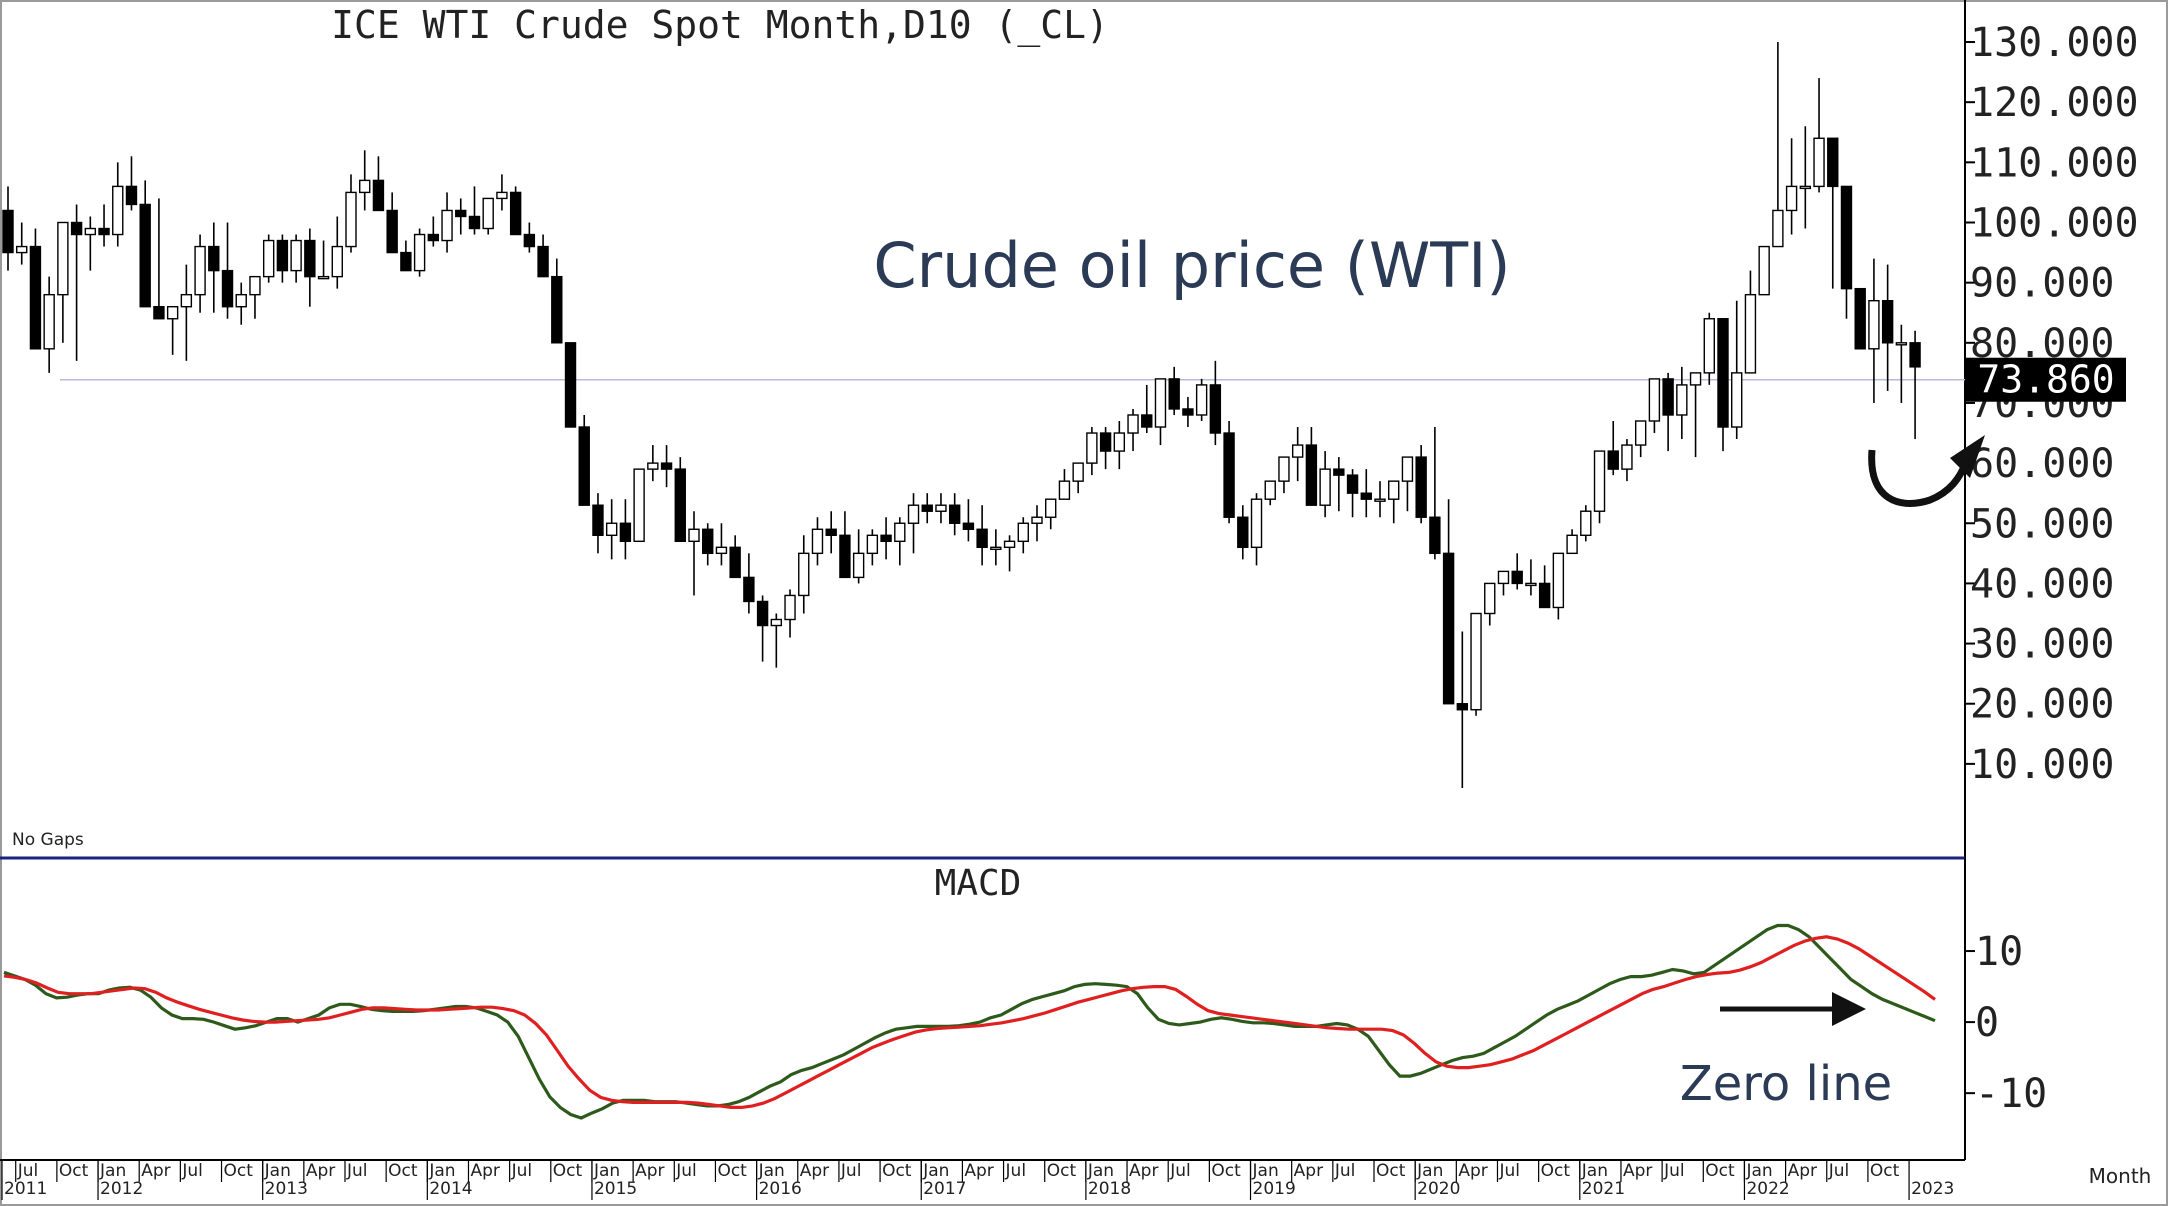  I want to click on macd-line, so click(969, 1021).